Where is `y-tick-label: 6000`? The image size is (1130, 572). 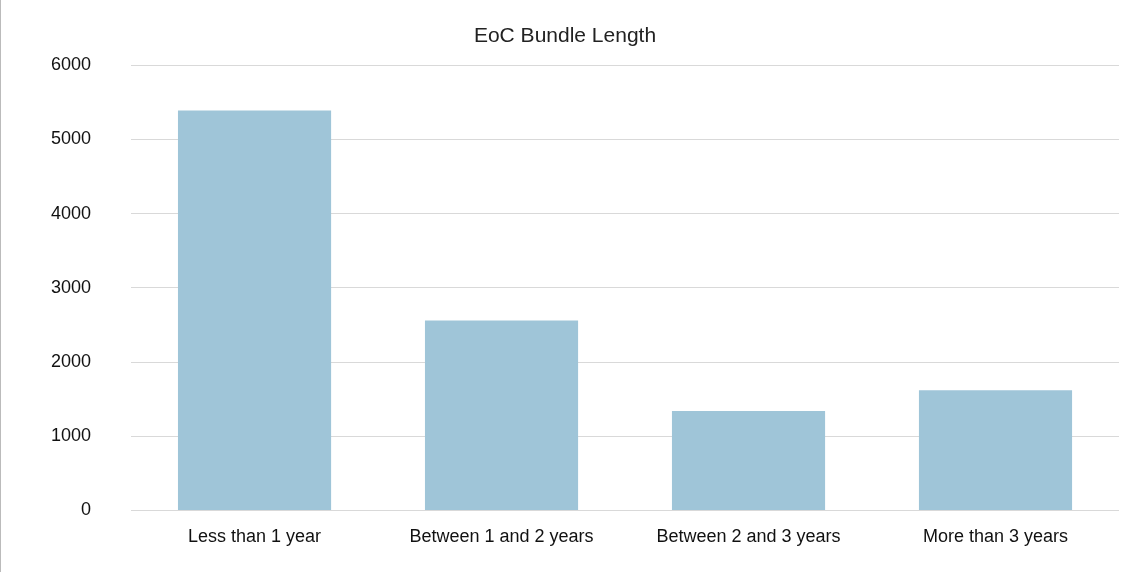 y-tick-label: 6000 is located at coordinates (71, 64).